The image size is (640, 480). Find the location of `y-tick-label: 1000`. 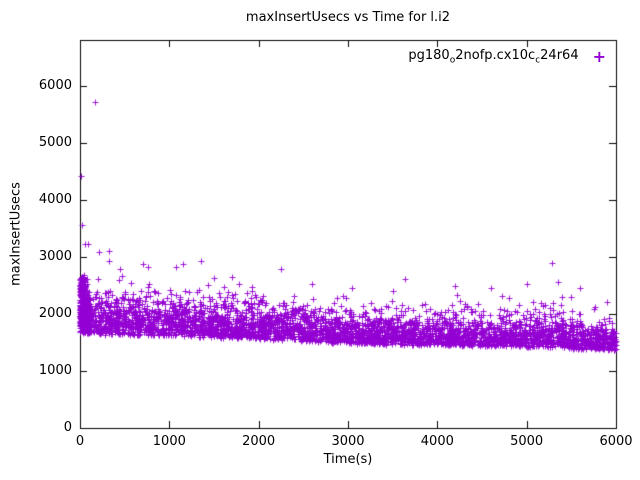

y-tick-label: 1000 is located at coordinates (55, 370).